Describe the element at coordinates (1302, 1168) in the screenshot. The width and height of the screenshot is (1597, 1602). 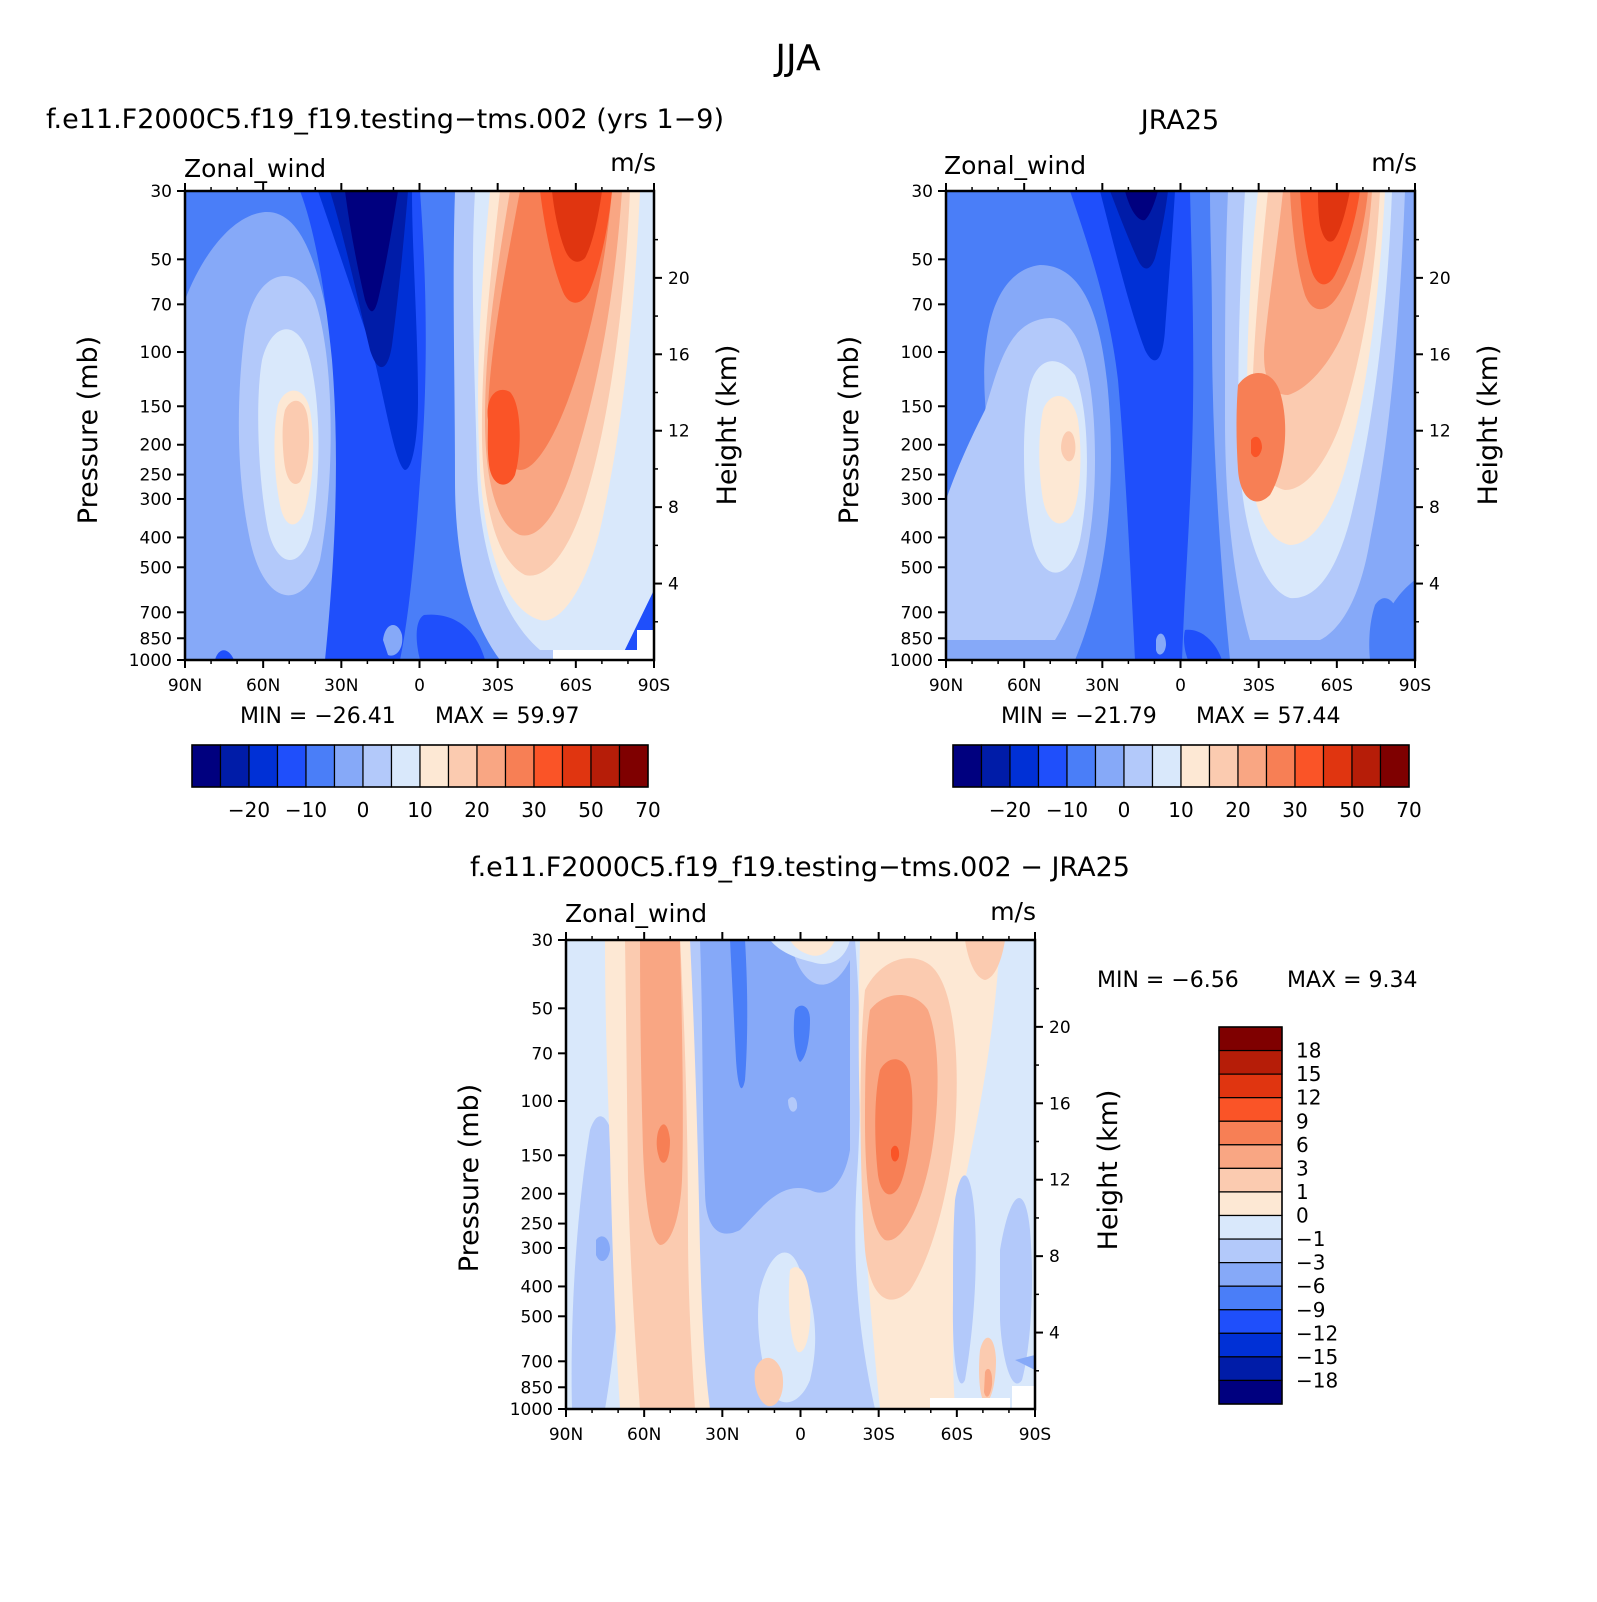
I see `colorbar-label: 3` at that location.